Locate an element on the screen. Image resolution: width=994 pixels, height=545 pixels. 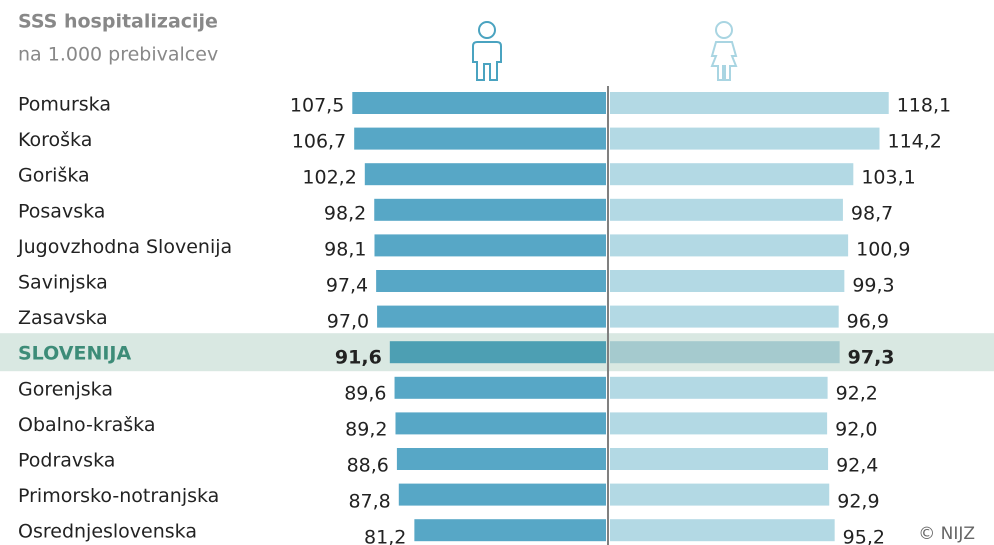
category-label: Gorenjska is located at coordinates (65, 389).